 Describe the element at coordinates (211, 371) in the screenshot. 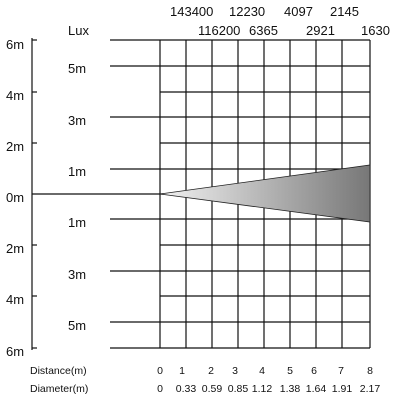

I see `distance-value: 2` at that location.